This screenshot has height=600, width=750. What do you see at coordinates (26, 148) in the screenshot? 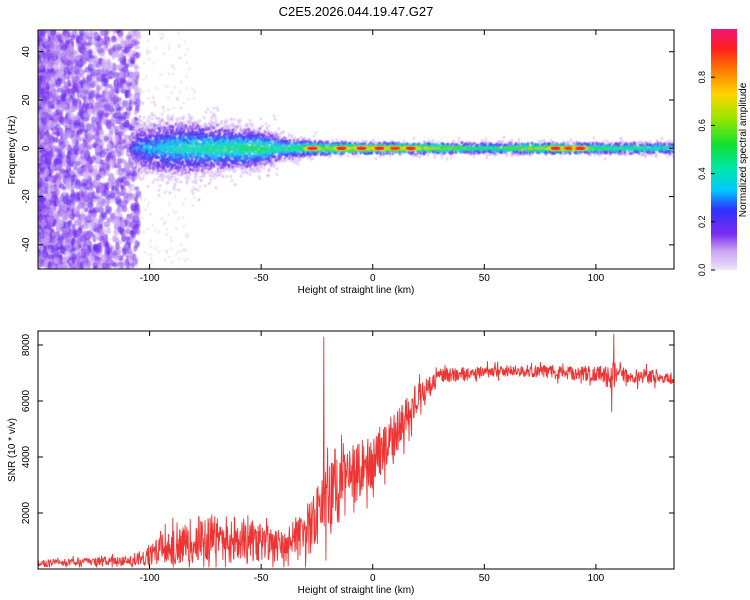
I see `spec-ytick-label: 0` at bounding box center [26, 148].